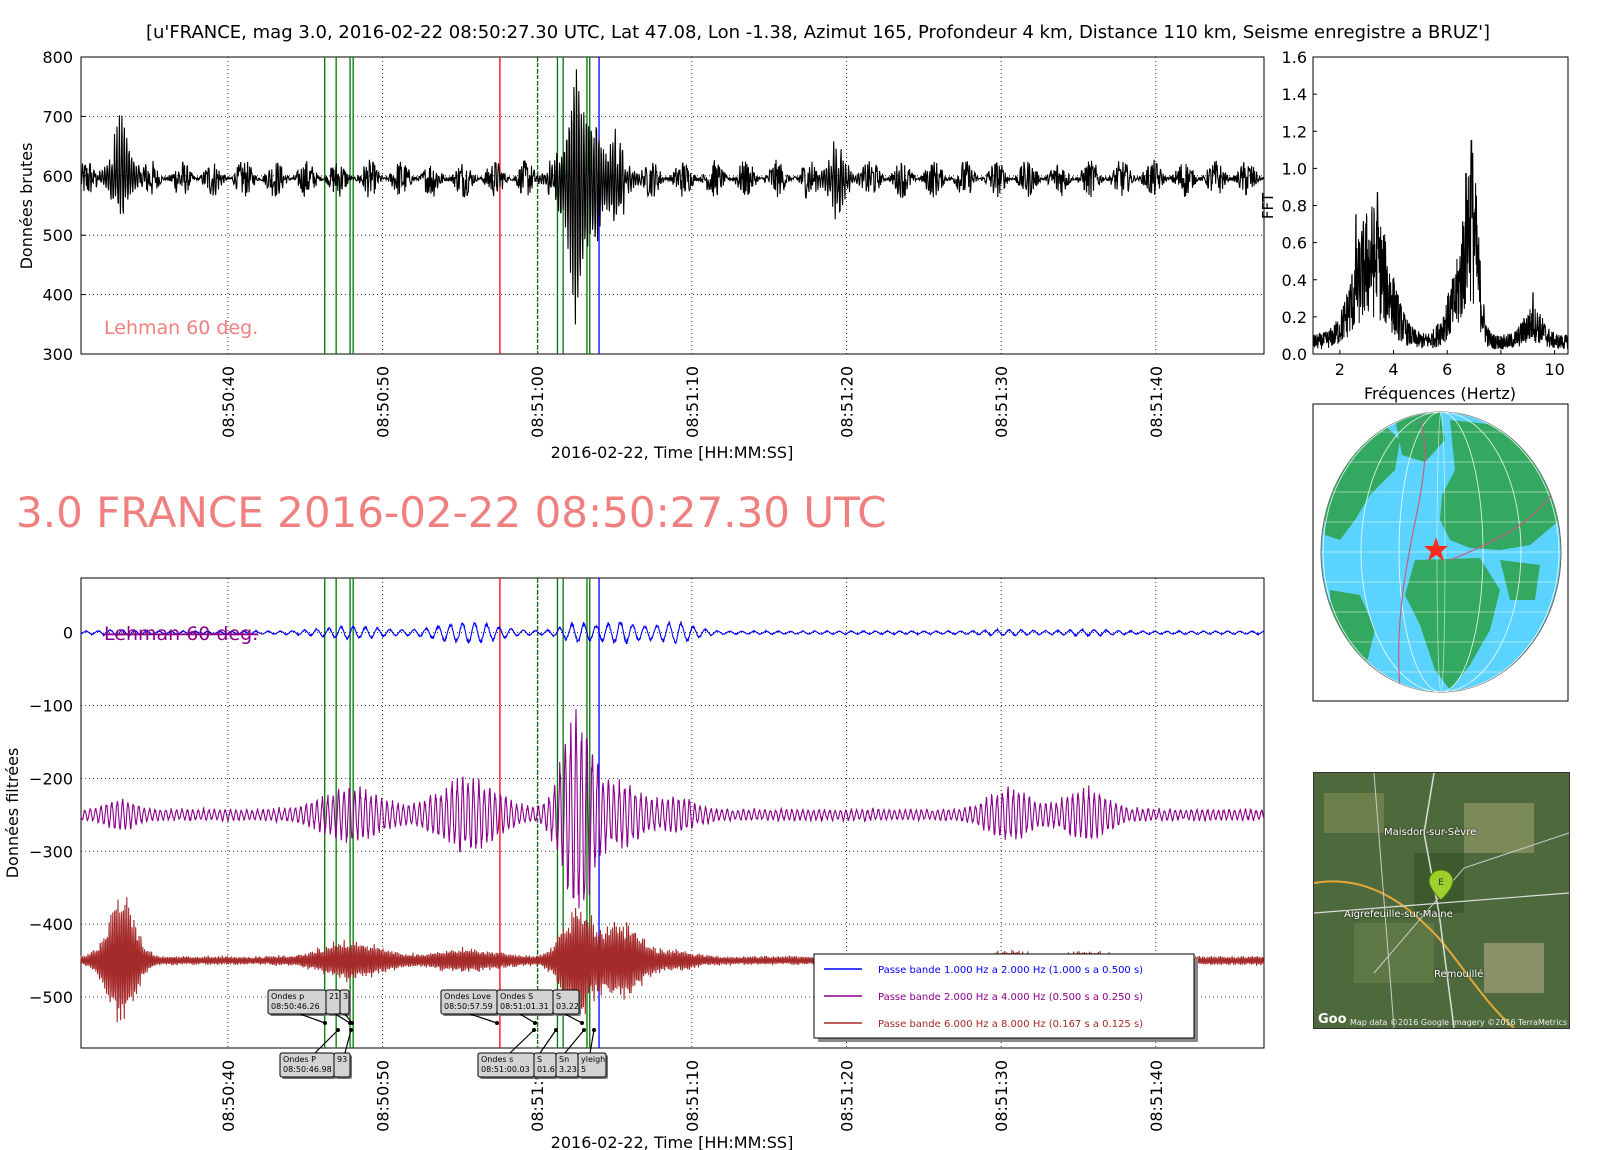 The image size is (1600, 1150). Describe the element at coordinates (57, 354) in the screenshot. I see `raw-y-tick-label: 300` at that location.